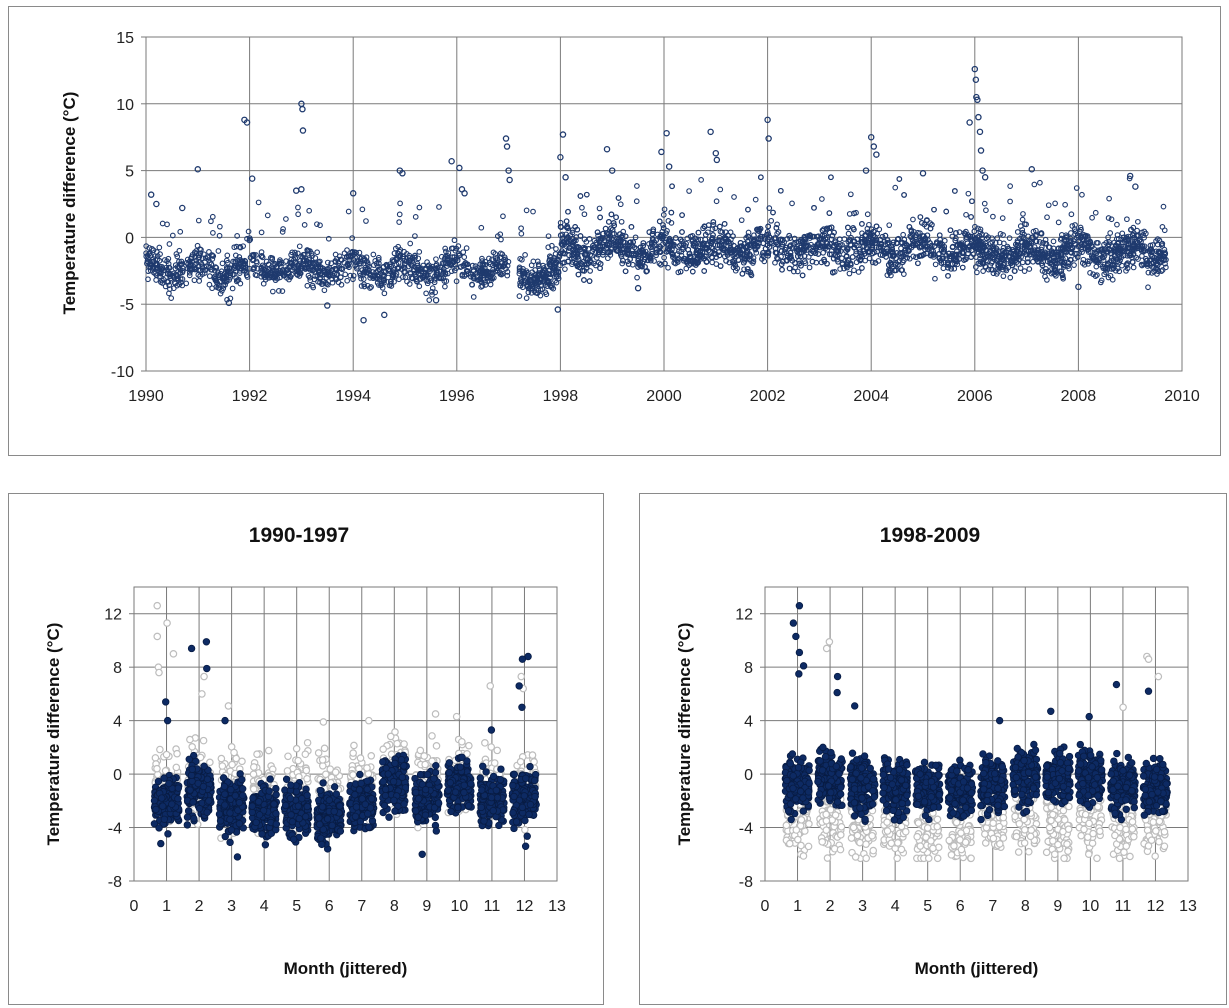 The height and width of the screenshot is (1008, 1229). I want to click on y-tick-label: 5, so click(129, 172).